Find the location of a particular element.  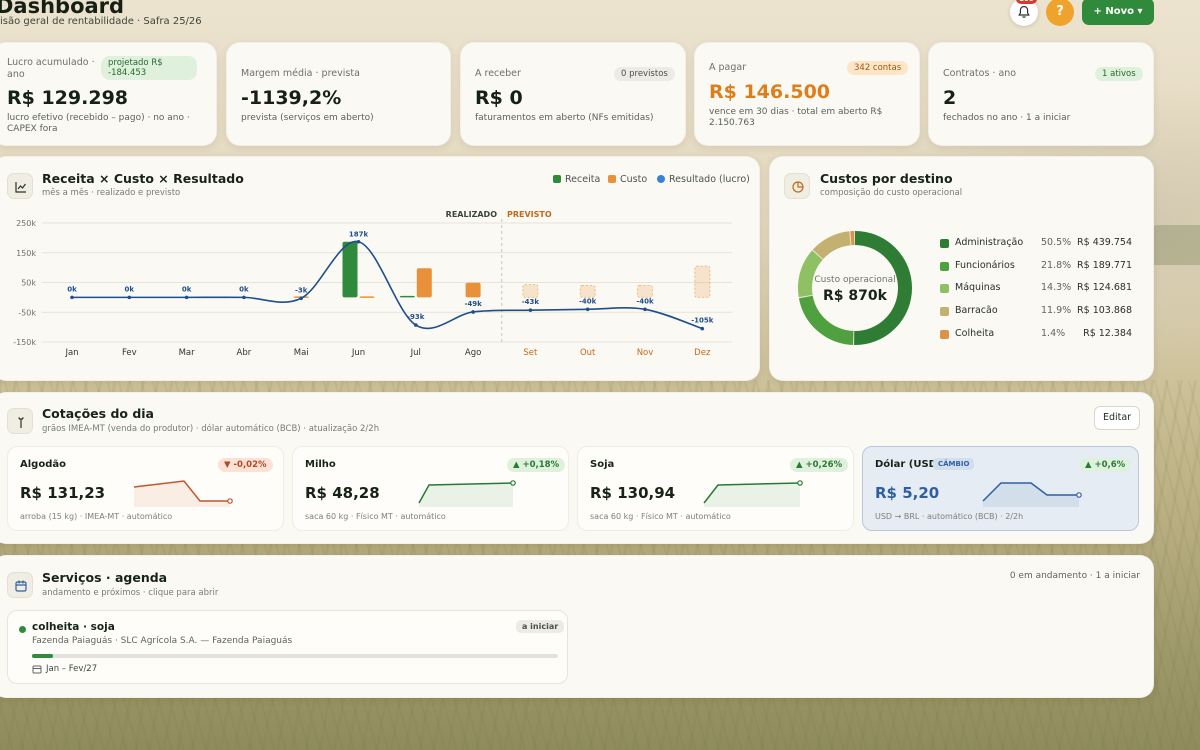

service-status-badge: a iniciar is located at coordinates (540, 626).